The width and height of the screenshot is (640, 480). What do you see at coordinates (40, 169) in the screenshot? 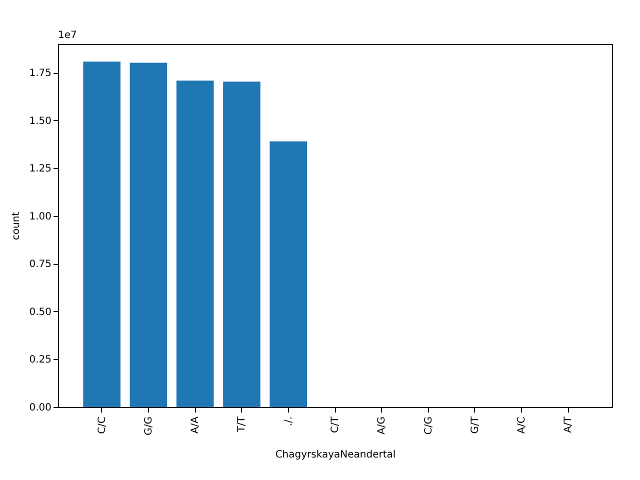
I see `y-tick-label: 1.25` at bounding box center [40, 169].